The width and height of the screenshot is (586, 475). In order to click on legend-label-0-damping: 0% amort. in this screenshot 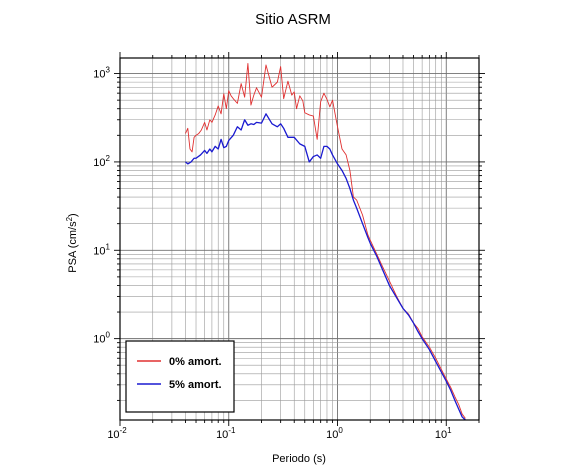, I will do `click(195, 362)`.